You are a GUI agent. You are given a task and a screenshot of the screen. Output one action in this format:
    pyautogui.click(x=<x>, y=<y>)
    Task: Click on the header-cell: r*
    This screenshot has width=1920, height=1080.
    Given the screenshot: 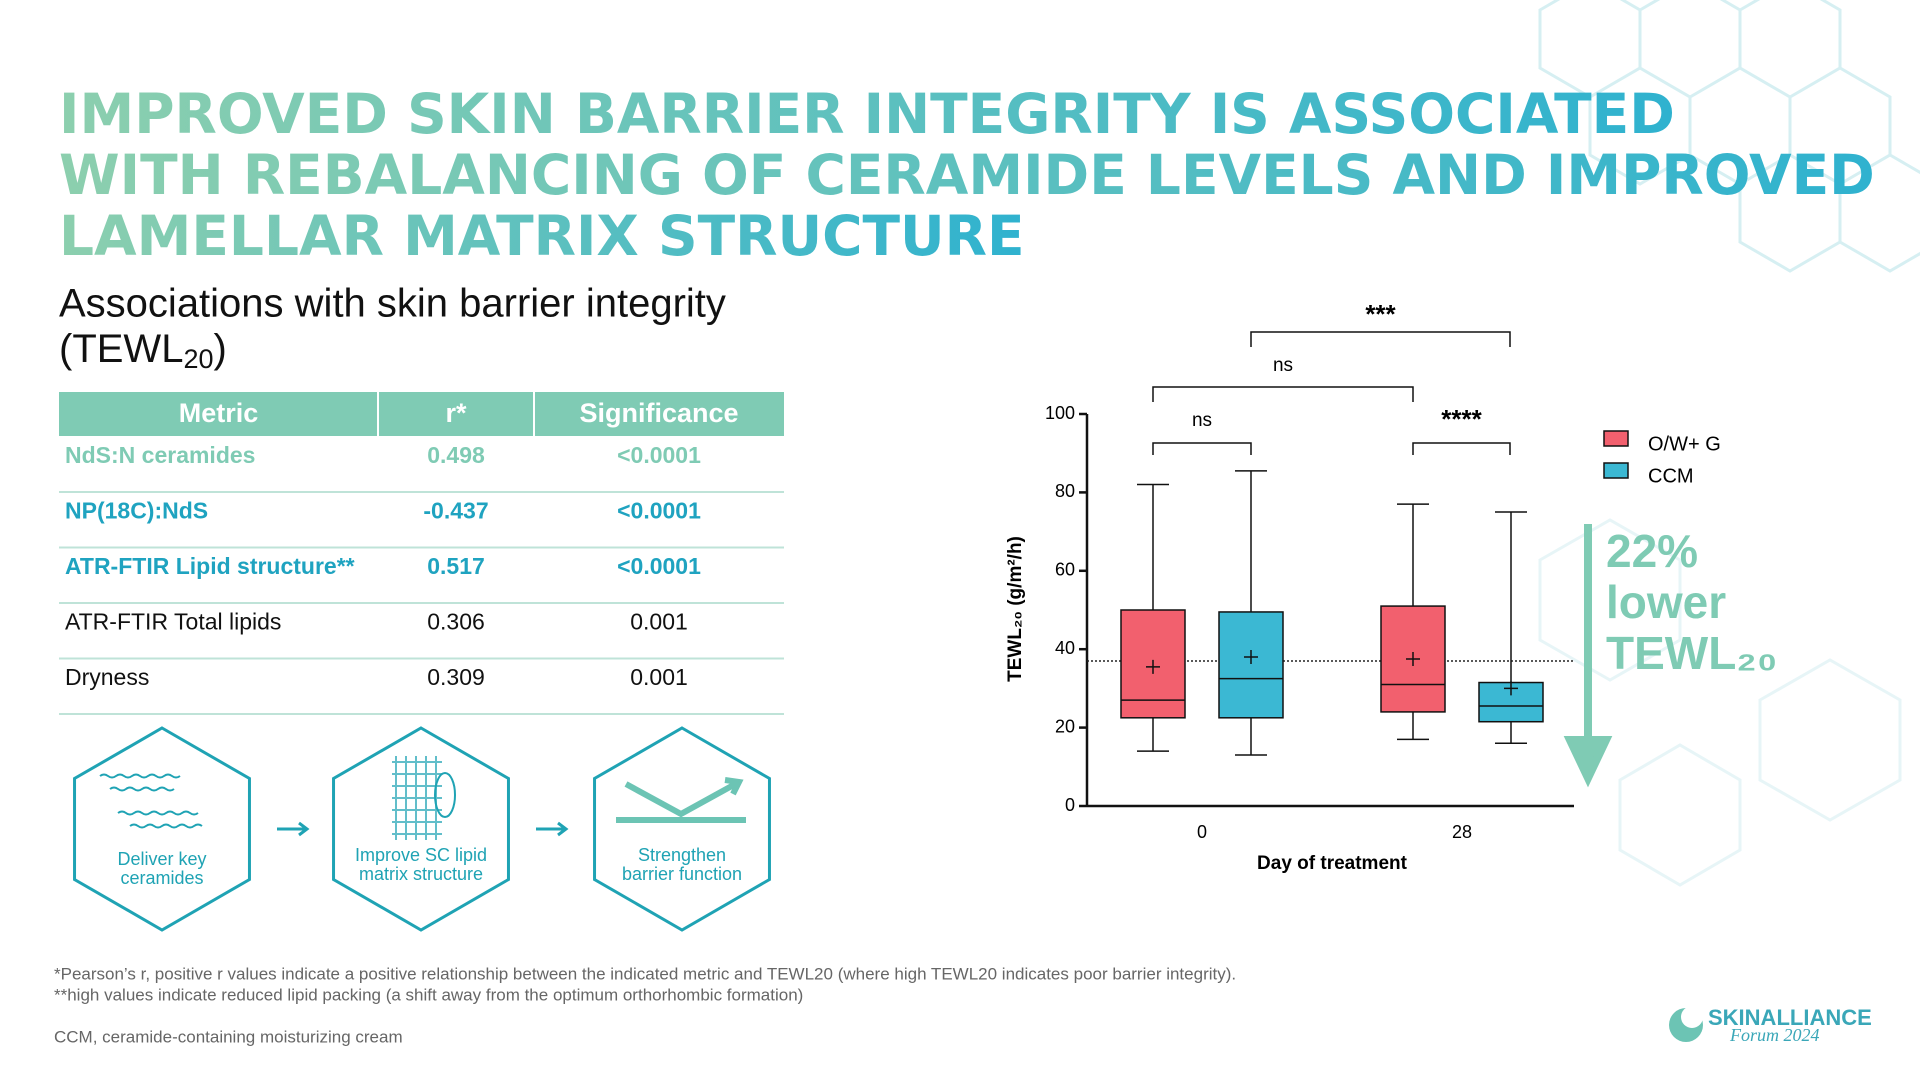 What is the action you would take?
    pyautogui.click(x=456, y=413)
    